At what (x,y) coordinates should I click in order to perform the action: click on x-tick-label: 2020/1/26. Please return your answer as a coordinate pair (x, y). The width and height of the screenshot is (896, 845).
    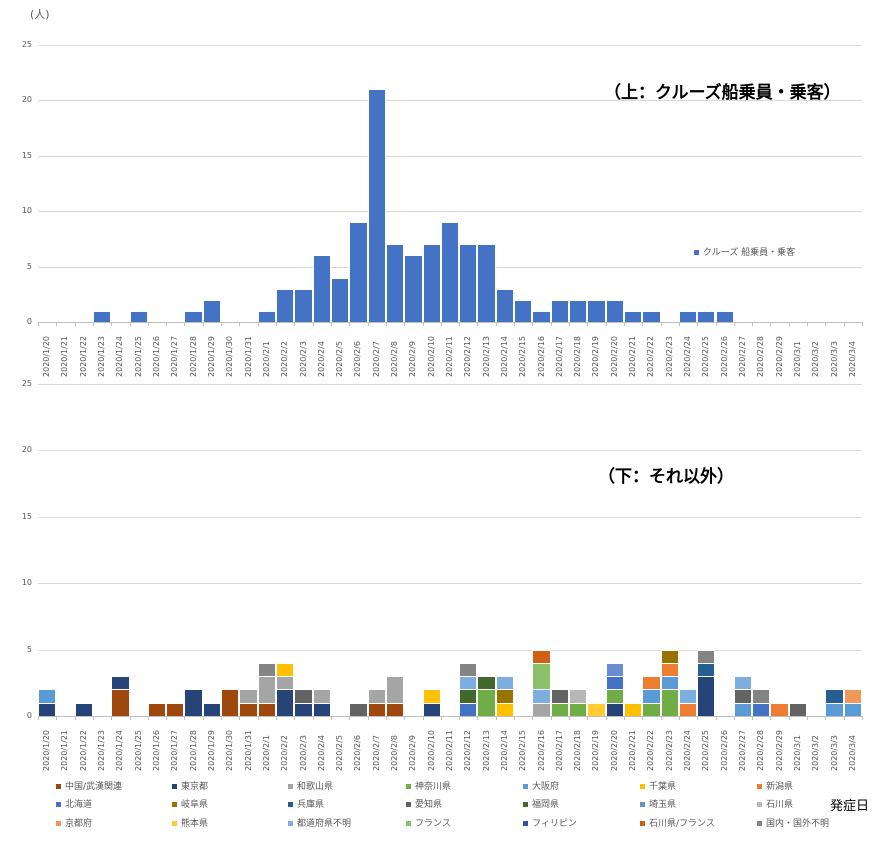
    Looking at the image, I should click on (156, 356).